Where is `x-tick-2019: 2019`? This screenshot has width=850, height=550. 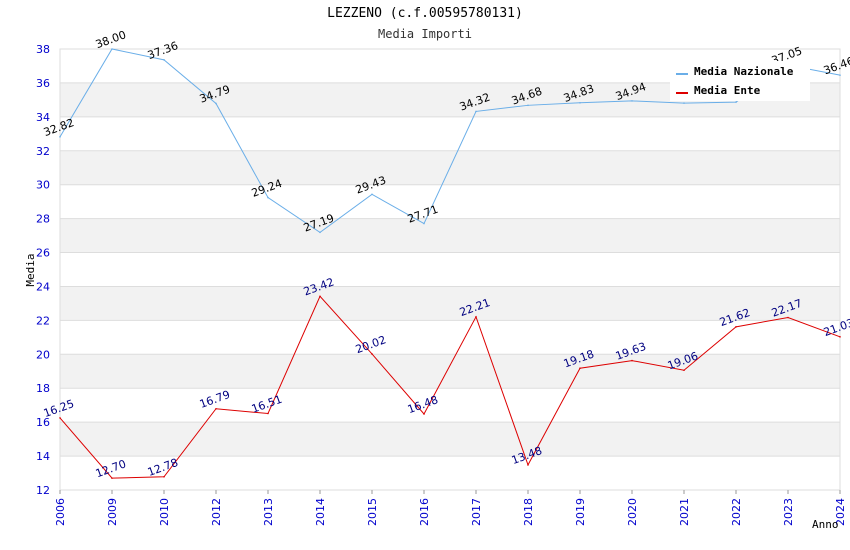
x-tick-2019: 2019 is located at coordinates (580, 512).